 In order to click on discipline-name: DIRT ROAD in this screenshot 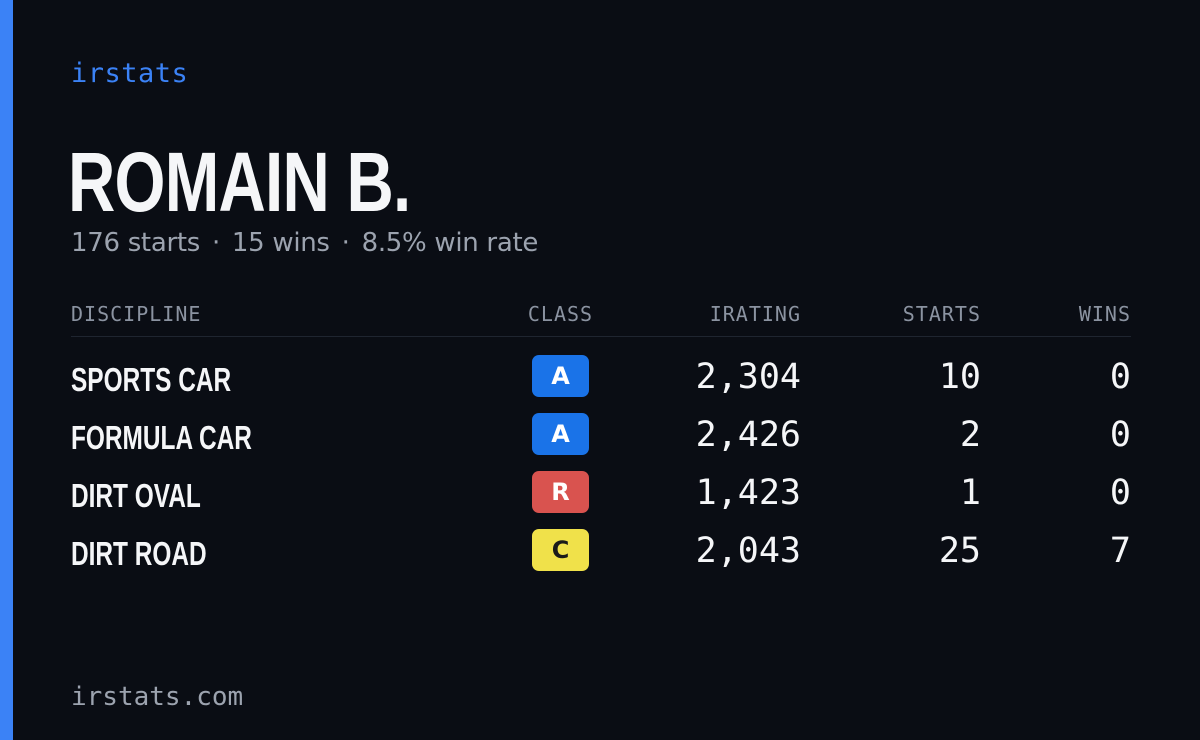, I will do `click(139, 553)`.